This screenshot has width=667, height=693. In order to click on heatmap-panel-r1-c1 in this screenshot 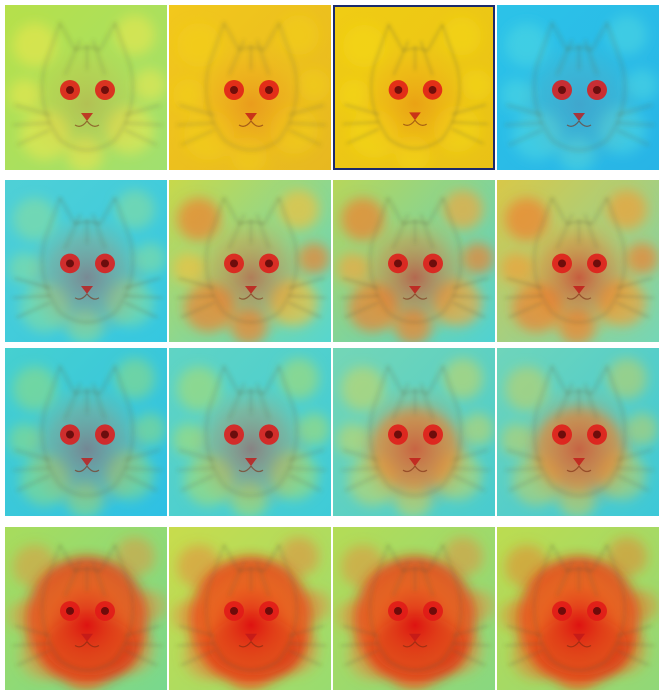, I will do `click(86, 87)`.